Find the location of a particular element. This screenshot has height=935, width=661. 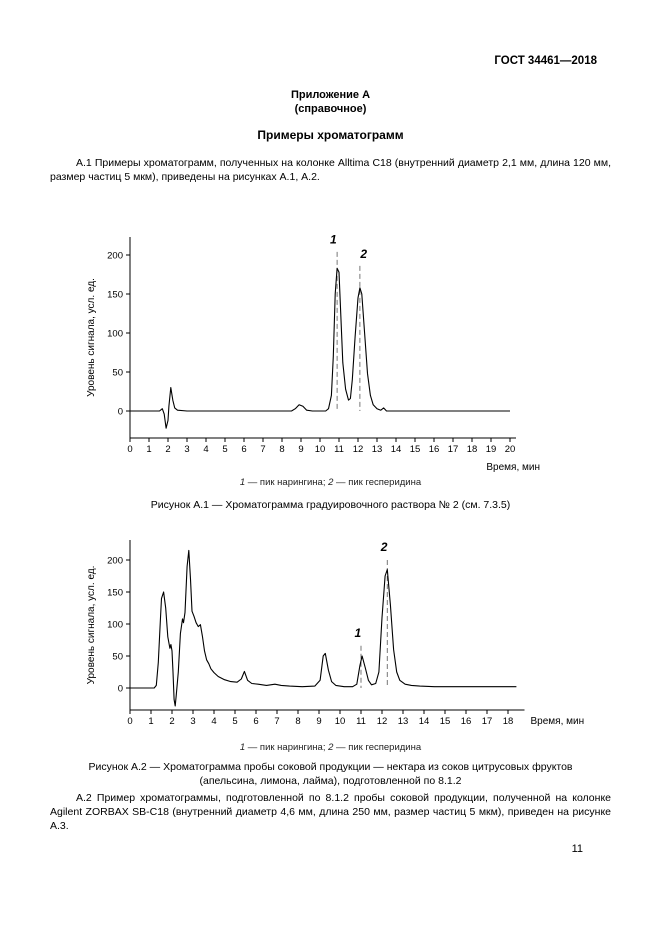

document-code-header: ГОСТ 34461—2018 is located at coordinates (545, 61).